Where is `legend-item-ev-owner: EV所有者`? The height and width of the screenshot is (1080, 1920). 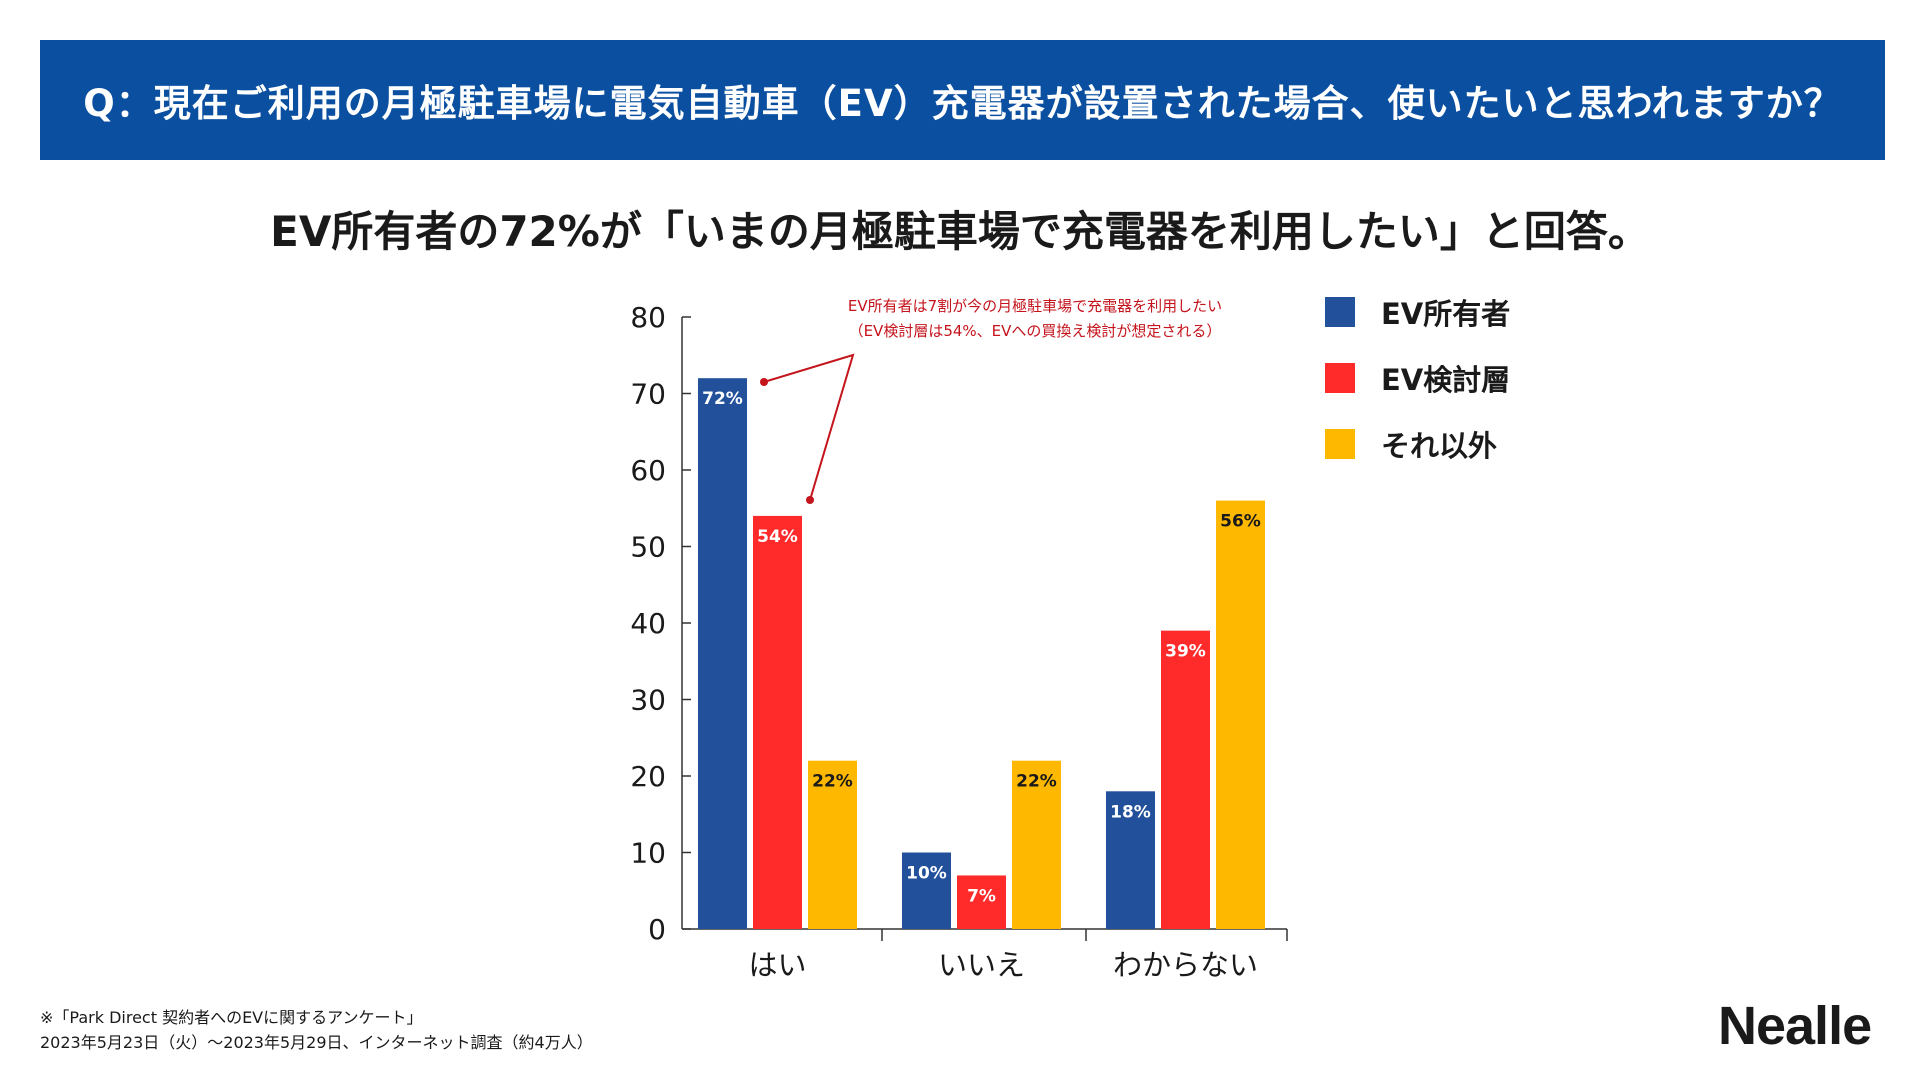
legend-item-ev-owner: EV所有者 is located at coordinates (1417, 313).